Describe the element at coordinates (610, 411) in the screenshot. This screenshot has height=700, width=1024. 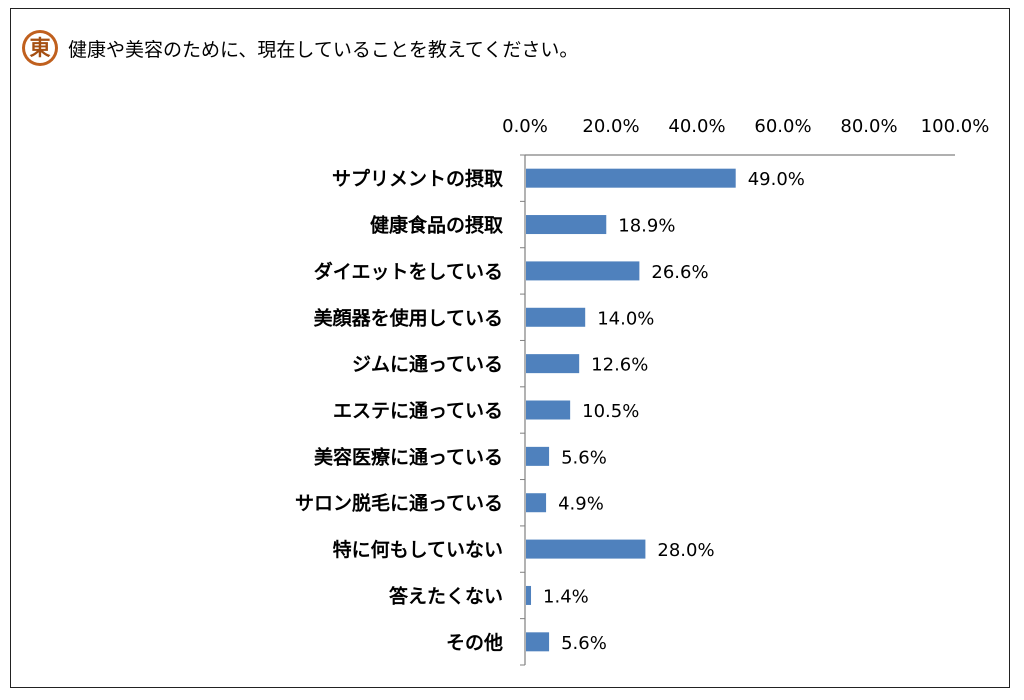
I see `value-label: 10.5%` at that location.